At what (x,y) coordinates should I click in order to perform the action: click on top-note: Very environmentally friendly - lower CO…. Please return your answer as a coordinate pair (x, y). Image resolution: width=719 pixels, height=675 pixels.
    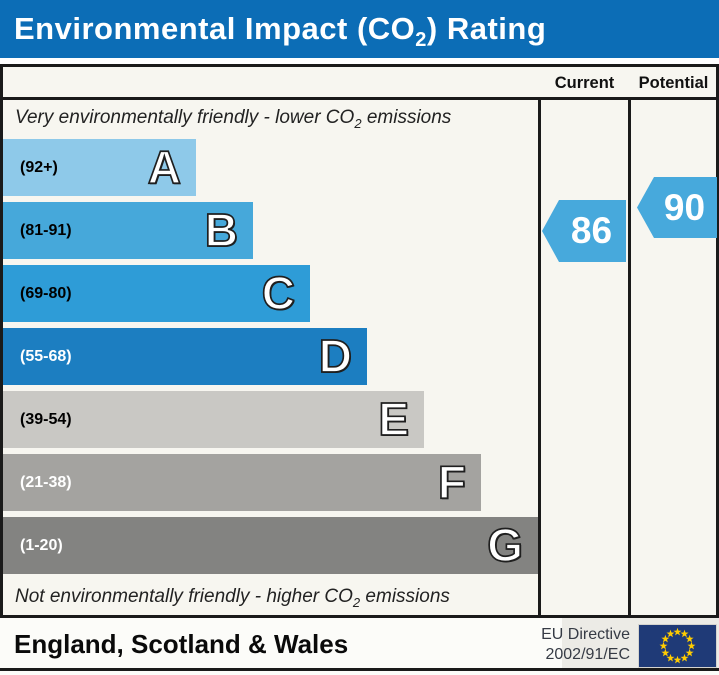
    Looking at the image, I should click on (233, 119).